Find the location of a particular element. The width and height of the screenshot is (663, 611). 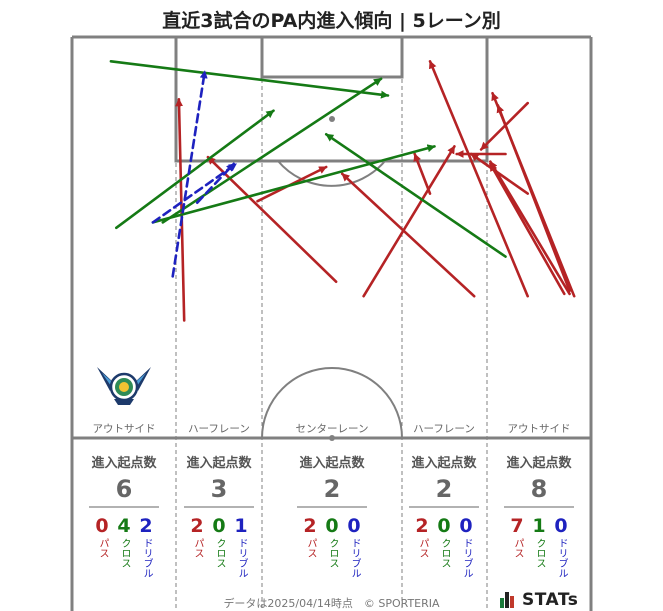

page-title: 直近3試合のPA内進入傾向 | 5レーン別 is located at coordinates (331, 21).